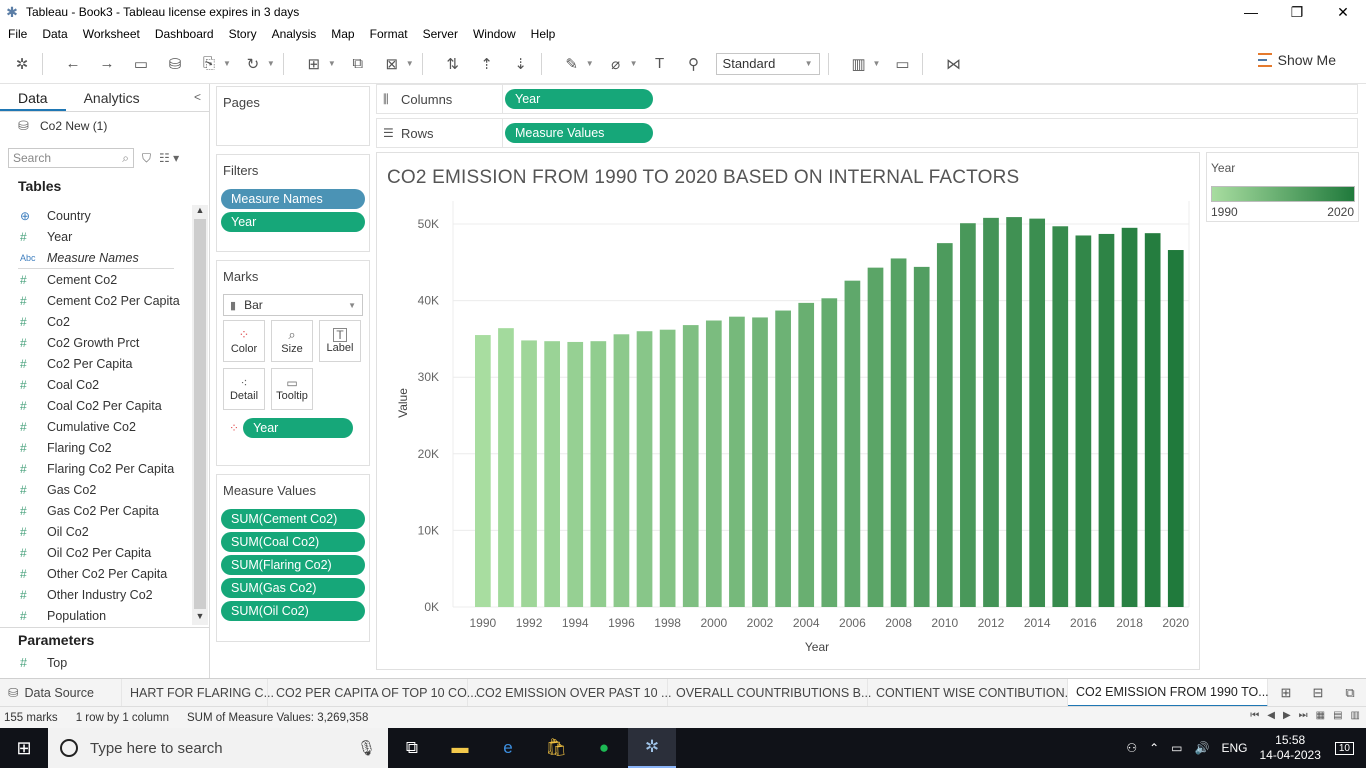 The image size is (1366, 768). What do you see at coordinates (621, 470) in the screenshot?
I see `bar-1996` at bounding box center [621, 470].